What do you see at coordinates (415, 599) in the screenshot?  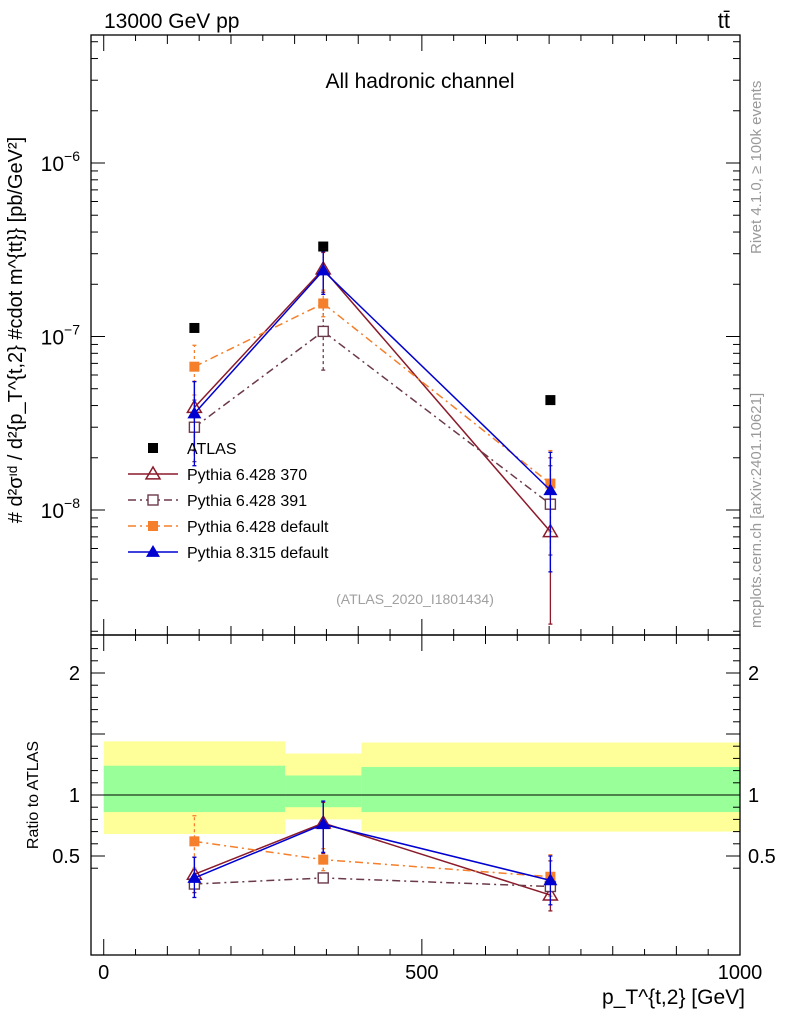 I see `analysis-id: (ATLAS_2020_I1801434)` at bounding box center [415, 599].